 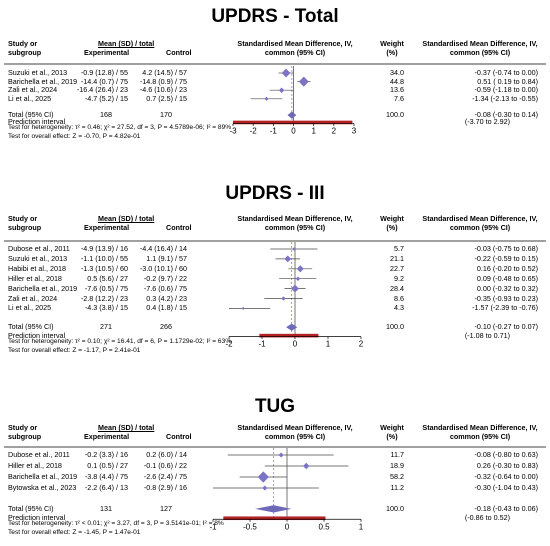 What do you see at coordinates (233, 130) in the screenshot?
I see `x-axis-tick-label: -3` at bounding box center [233, 130].